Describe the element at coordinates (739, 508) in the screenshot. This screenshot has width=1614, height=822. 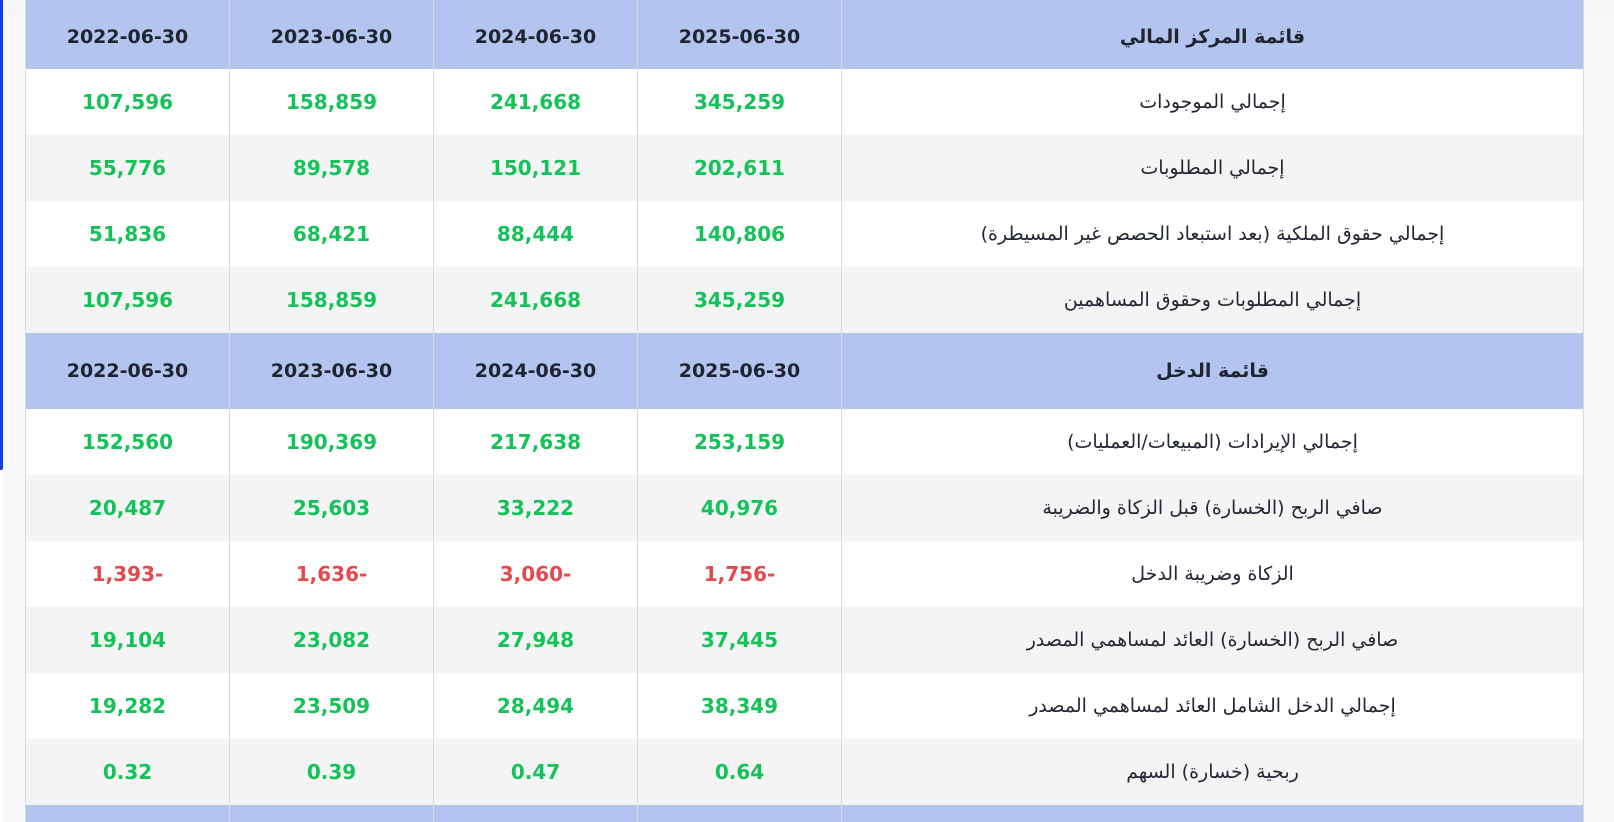
I see `value-cell: 40,976` at that location.